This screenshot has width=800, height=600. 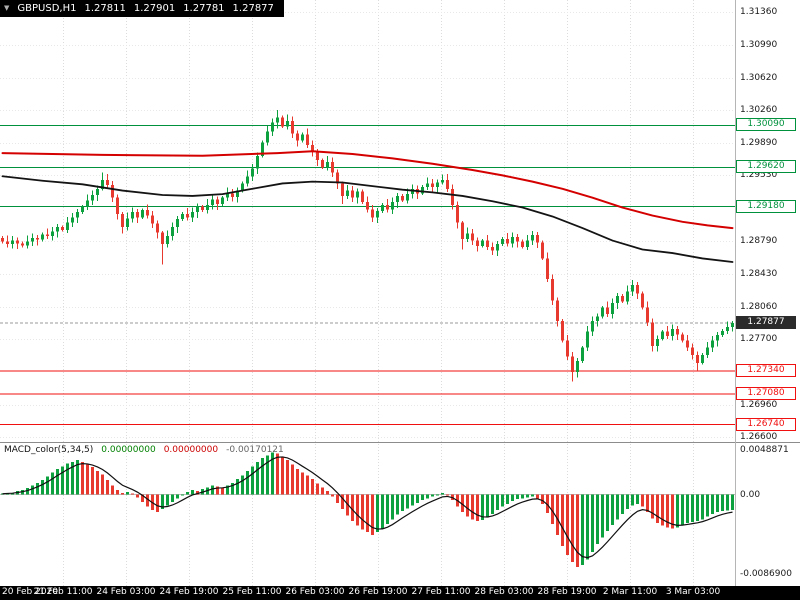 I want to click on ma-black-line, so click(x=367, y=219).